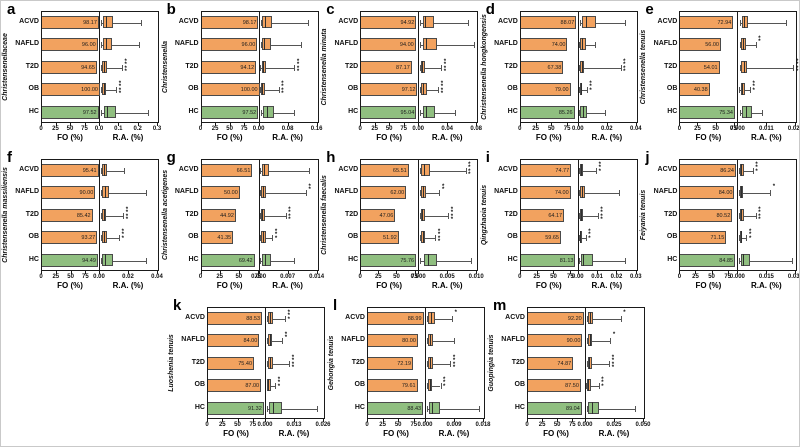 The image size is (800, 447). I want to click on boxplot-box-hc, so click(109, 112).